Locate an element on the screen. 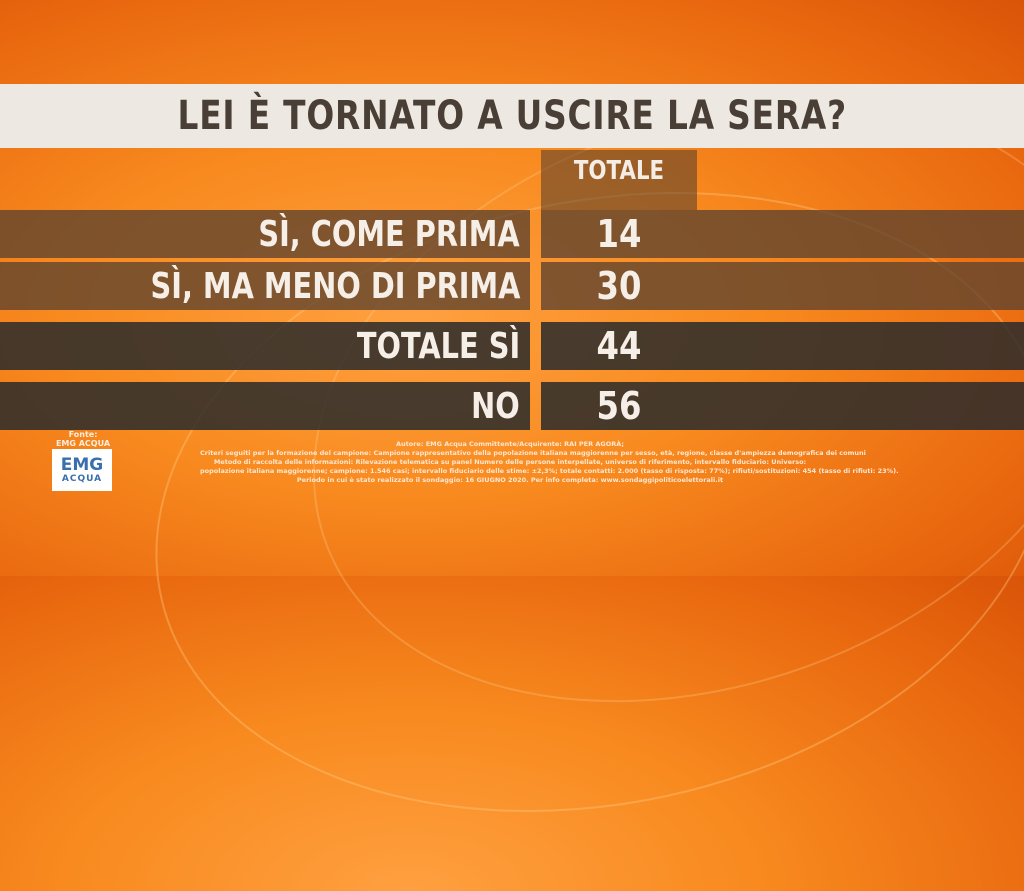 The width and height of the screenshot is (1024, 891). row-label: TOTALE SÌ is located at coordinates (265, 346).